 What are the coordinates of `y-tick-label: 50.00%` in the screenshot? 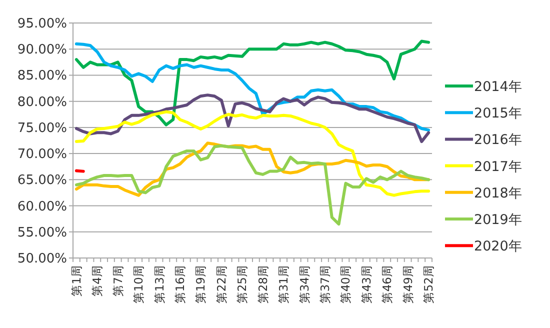 It's located at (42, 259).